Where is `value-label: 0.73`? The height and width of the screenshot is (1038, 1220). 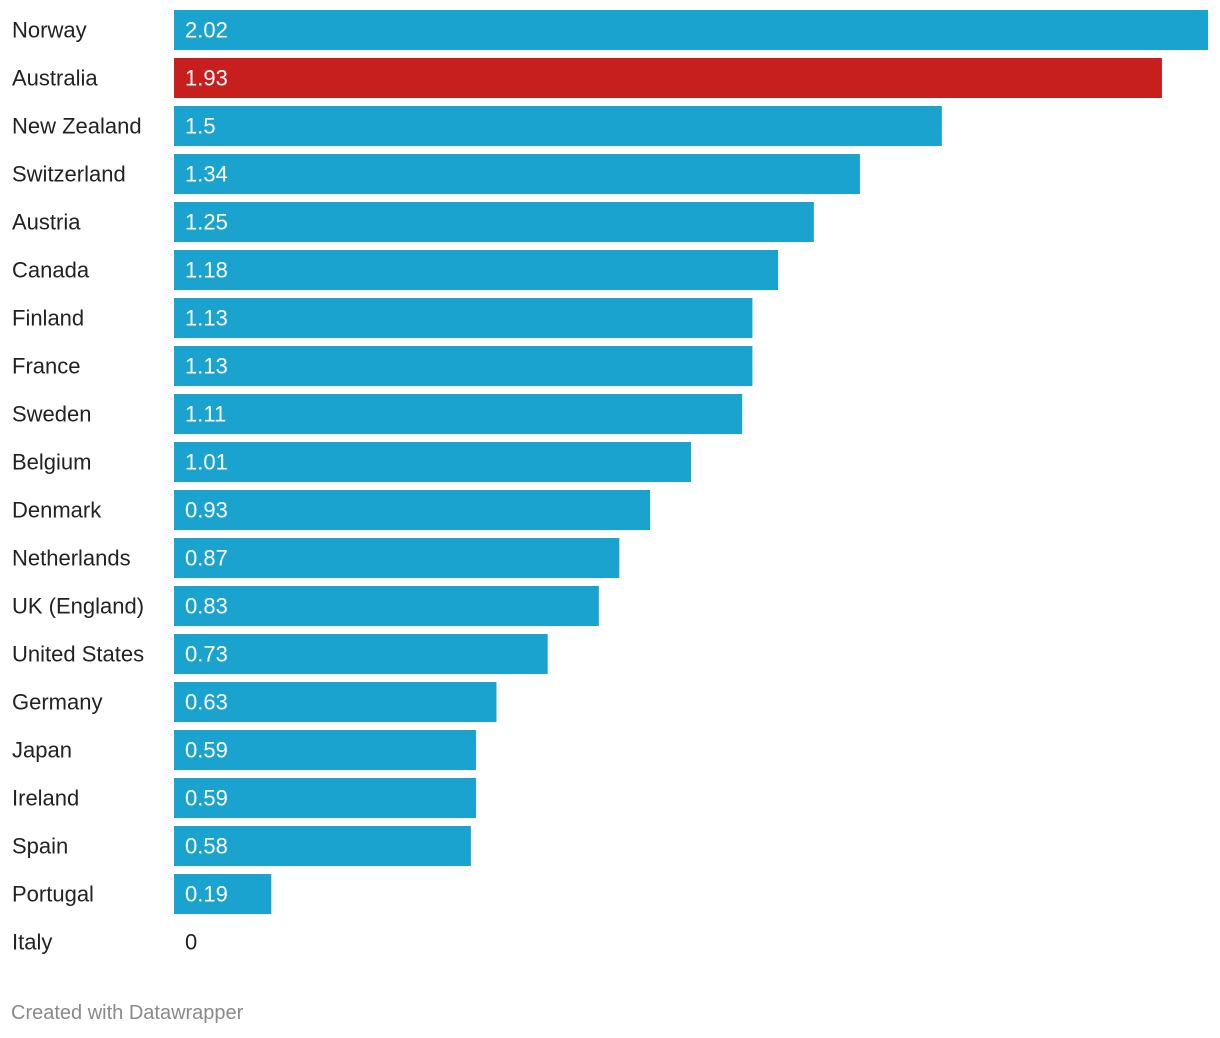 value-label: 0.73 is located at coordinates (206, 654).